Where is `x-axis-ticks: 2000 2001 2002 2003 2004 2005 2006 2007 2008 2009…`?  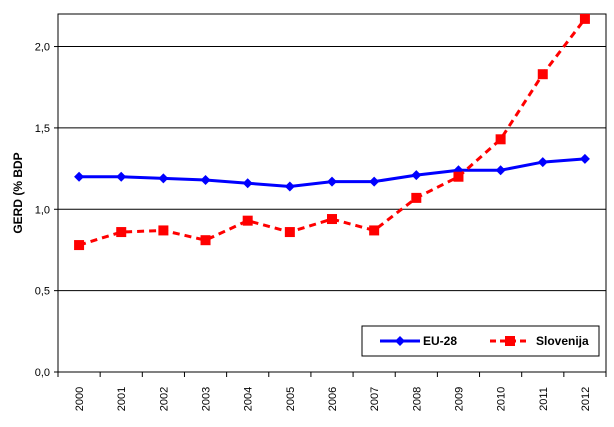
x-axis-ticks: 2000 2001 2002 2003 2004 2005 2006 2007 2008 2009… is located at coordinates (332, 391).